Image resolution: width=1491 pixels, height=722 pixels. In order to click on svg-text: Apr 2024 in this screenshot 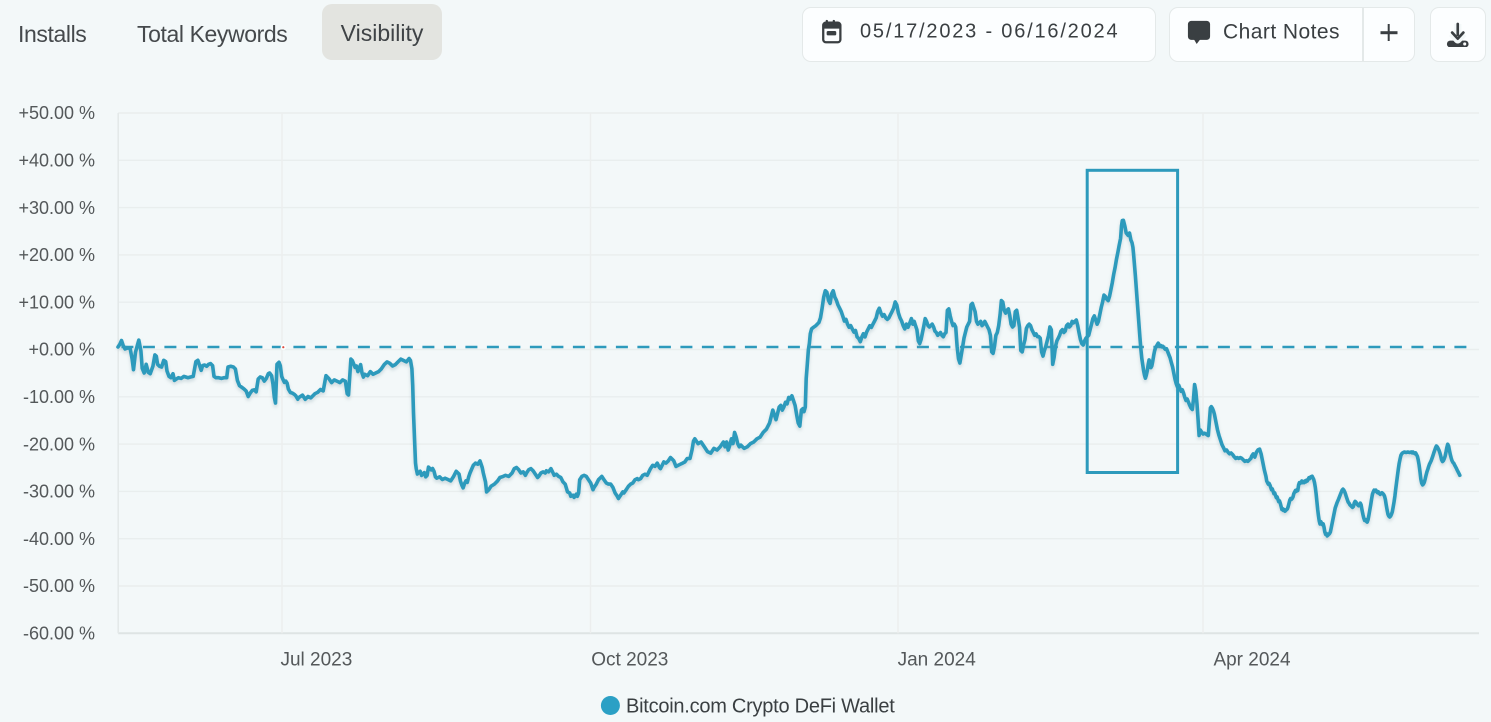, I will do `click(1252, 660)`.